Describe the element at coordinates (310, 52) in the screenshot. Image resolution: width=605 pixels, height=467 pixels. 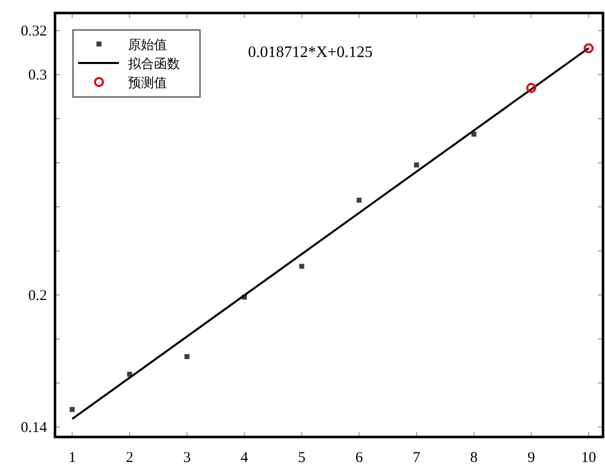
I see `annotation: 0.018712*X+0.125` at that location.